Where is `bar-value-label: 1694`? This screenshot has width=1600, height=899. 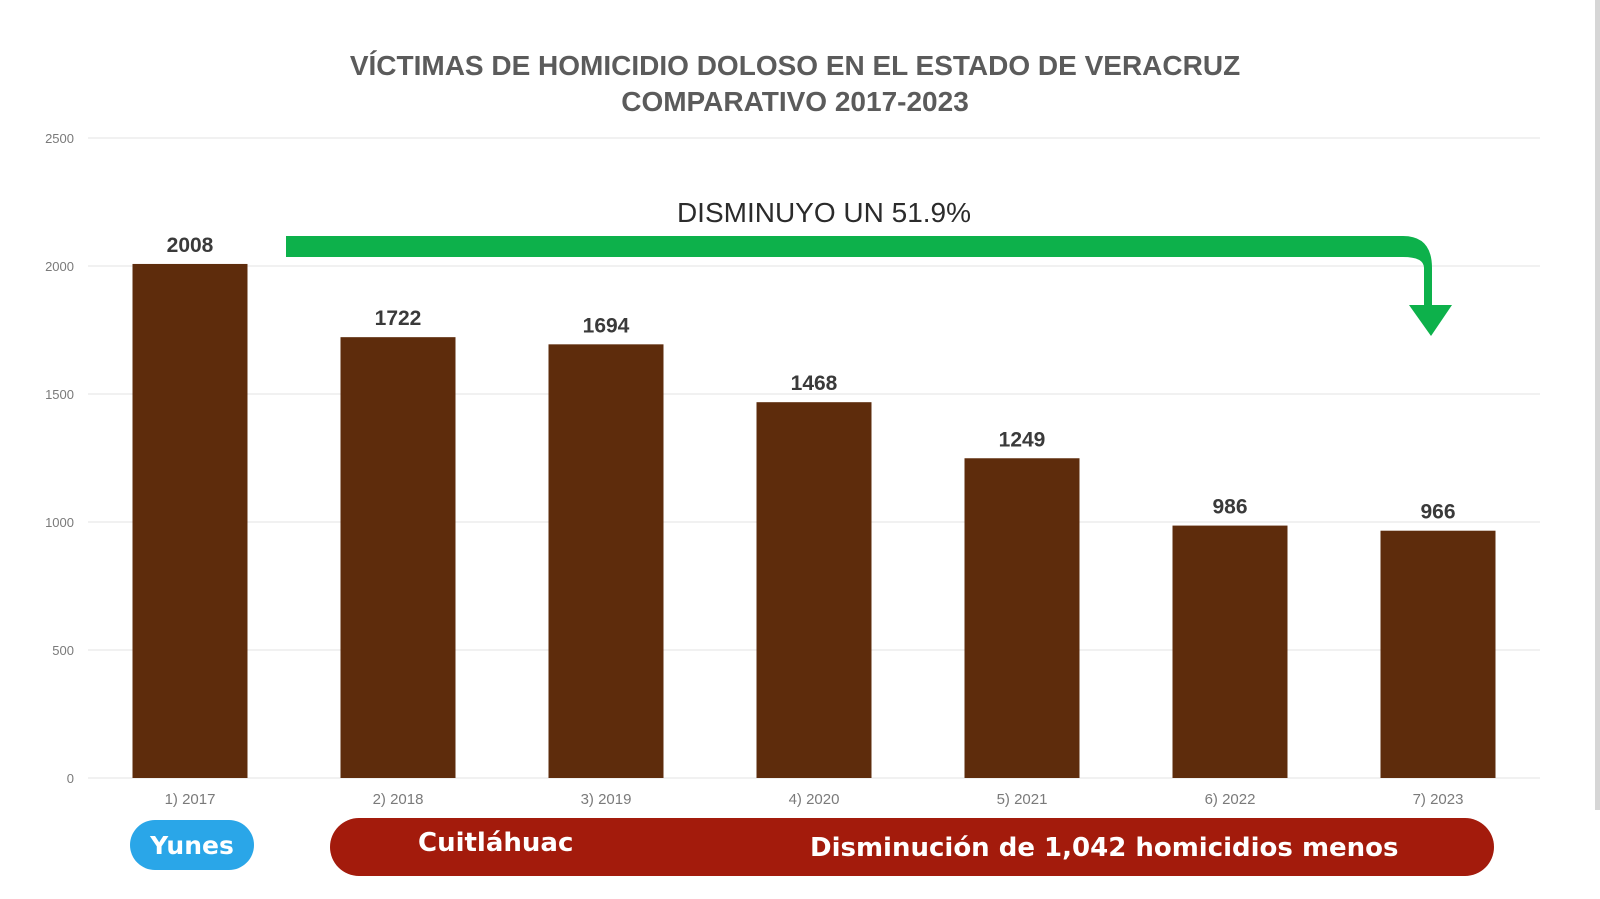
bar-value-label: 1694 is located at coordinates (606, 325).